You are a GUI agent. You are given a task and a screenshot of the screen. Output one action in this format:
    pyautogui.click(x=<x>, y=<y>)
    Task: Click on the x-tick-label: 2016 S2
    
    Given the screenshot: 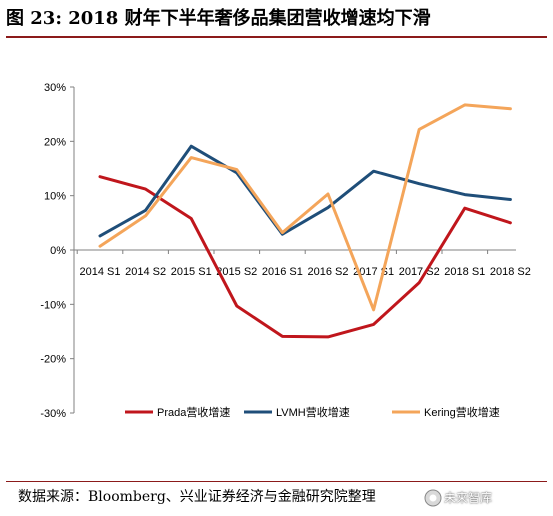 What is the action you would take?
    pyautogui.click(x=328, y=272)
    